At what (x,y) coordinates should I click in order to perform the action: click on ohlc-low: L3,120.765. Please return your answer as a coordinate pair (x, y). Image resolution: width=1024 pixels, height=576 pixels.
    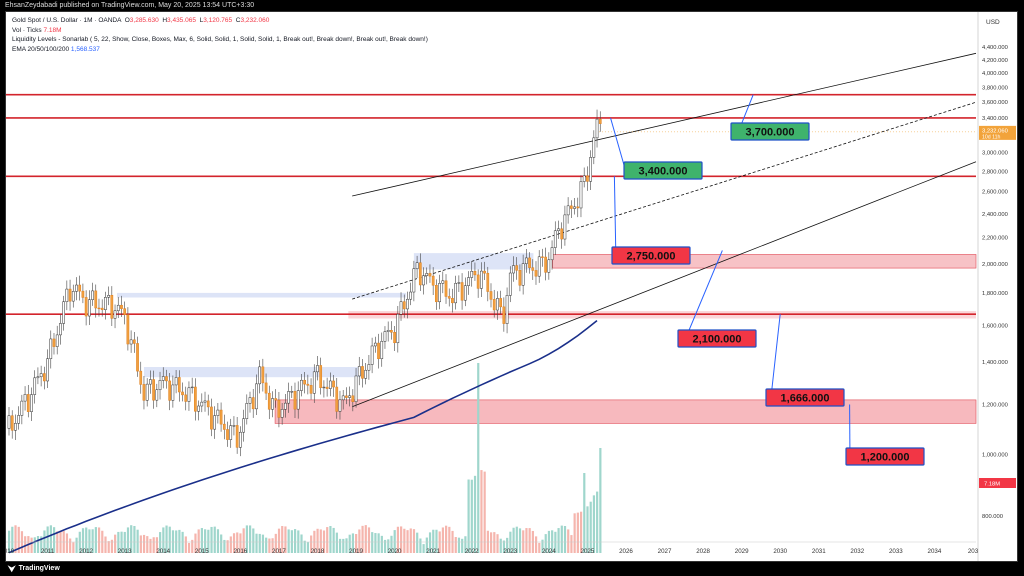
    Looking at the image, I should click on (216, 20).